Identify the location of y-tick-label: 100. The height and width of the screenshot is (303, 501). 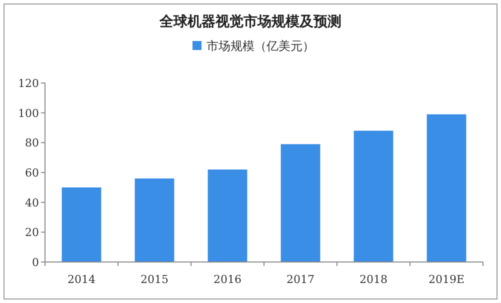
(28, 113).